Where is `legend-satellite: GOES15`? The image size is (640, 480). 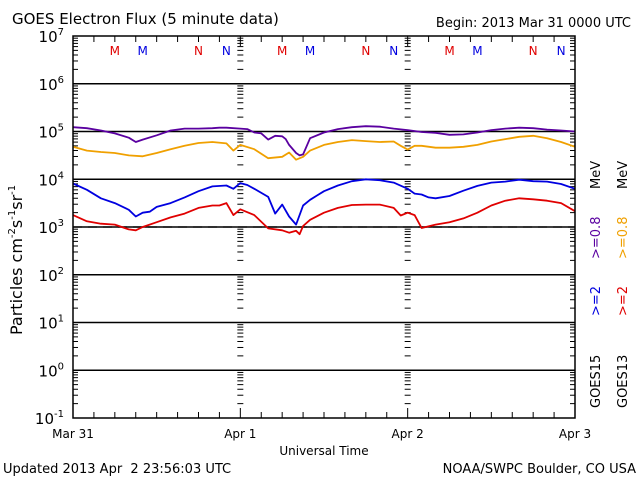
legend-satellite: GOES15 is located at coordinates (596, 381).